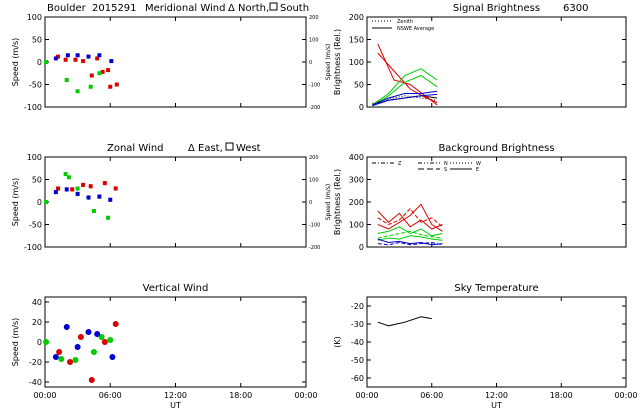 The width and height of the screenshot is (640, 420). What do you see at coordinates (314, 18) in the screenshot?
I see `y-tick-label-right: 200` at bounding box center [314, 18].